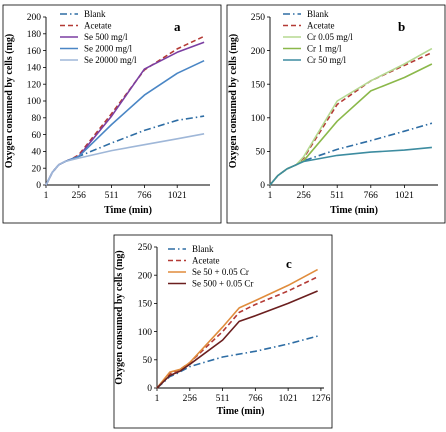 This screenshot has height=432, width=446. Describe the element at coordinates (324, 49) in the screenshot. I see `legend-entry: Cr 1 mg/l` at that location.